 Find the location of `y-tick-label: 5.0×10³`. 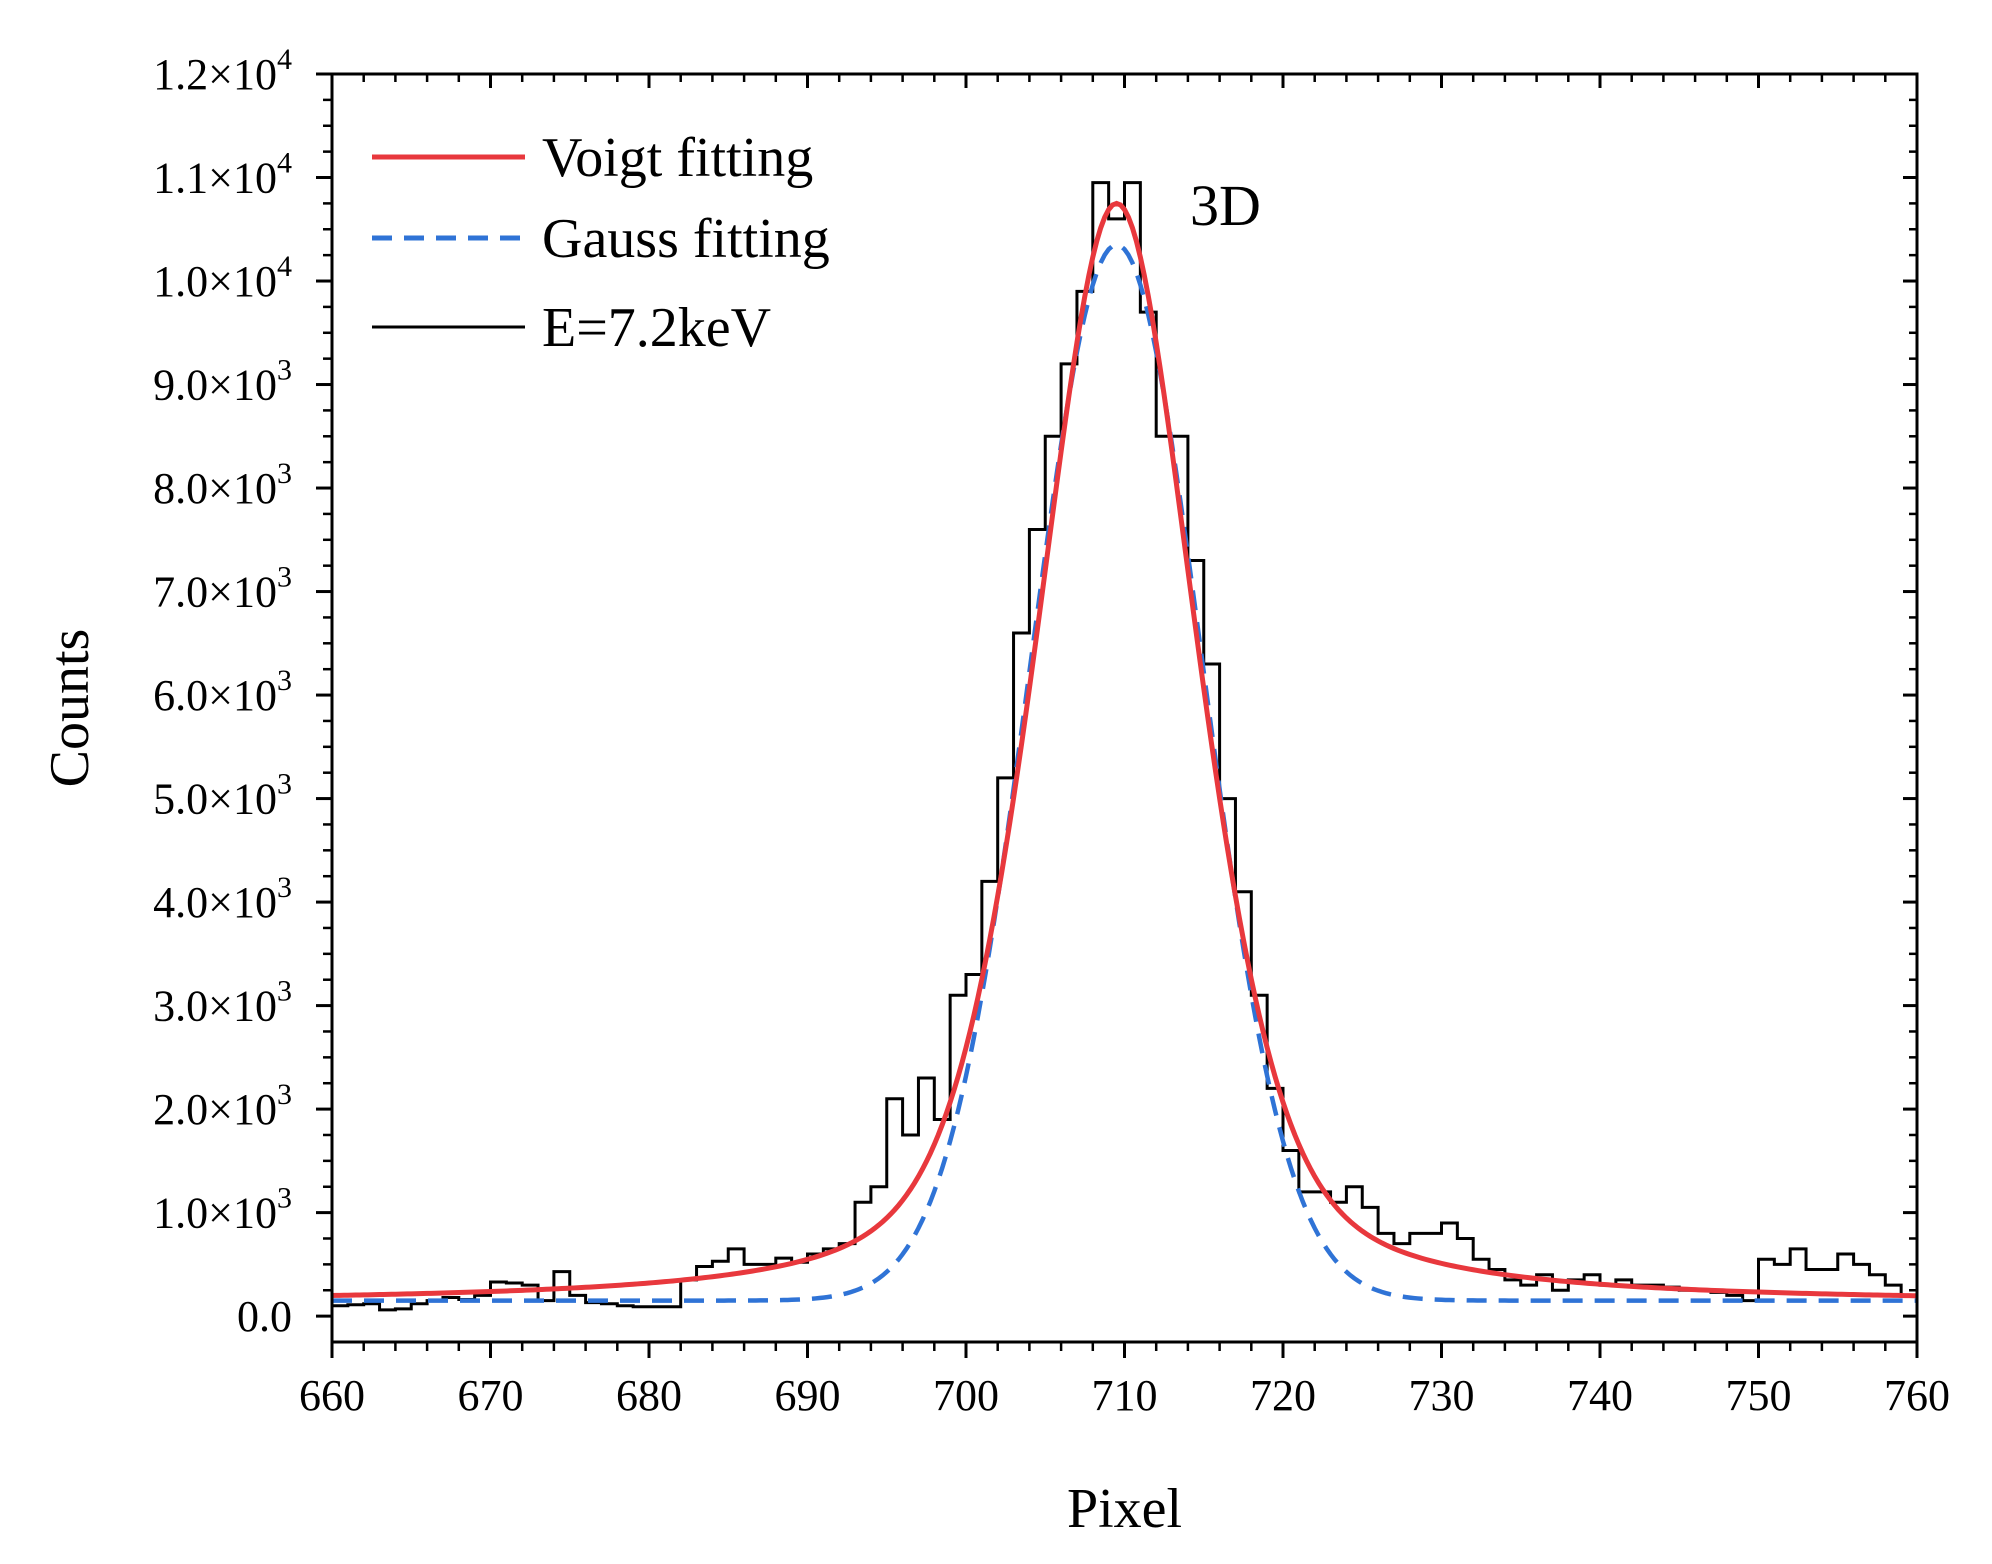

y-tick-label: 5.0×10³ is located at coordinates (222, 796).